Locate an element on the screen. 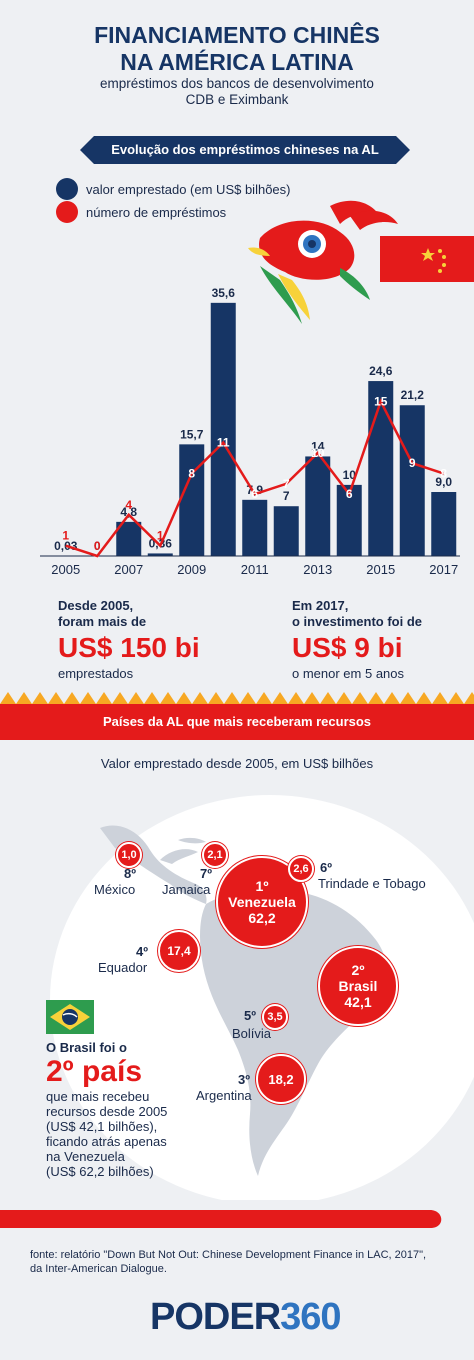 The image size is (474, 1360). count-label-2008: 1 is located at coordinates (160, 536).